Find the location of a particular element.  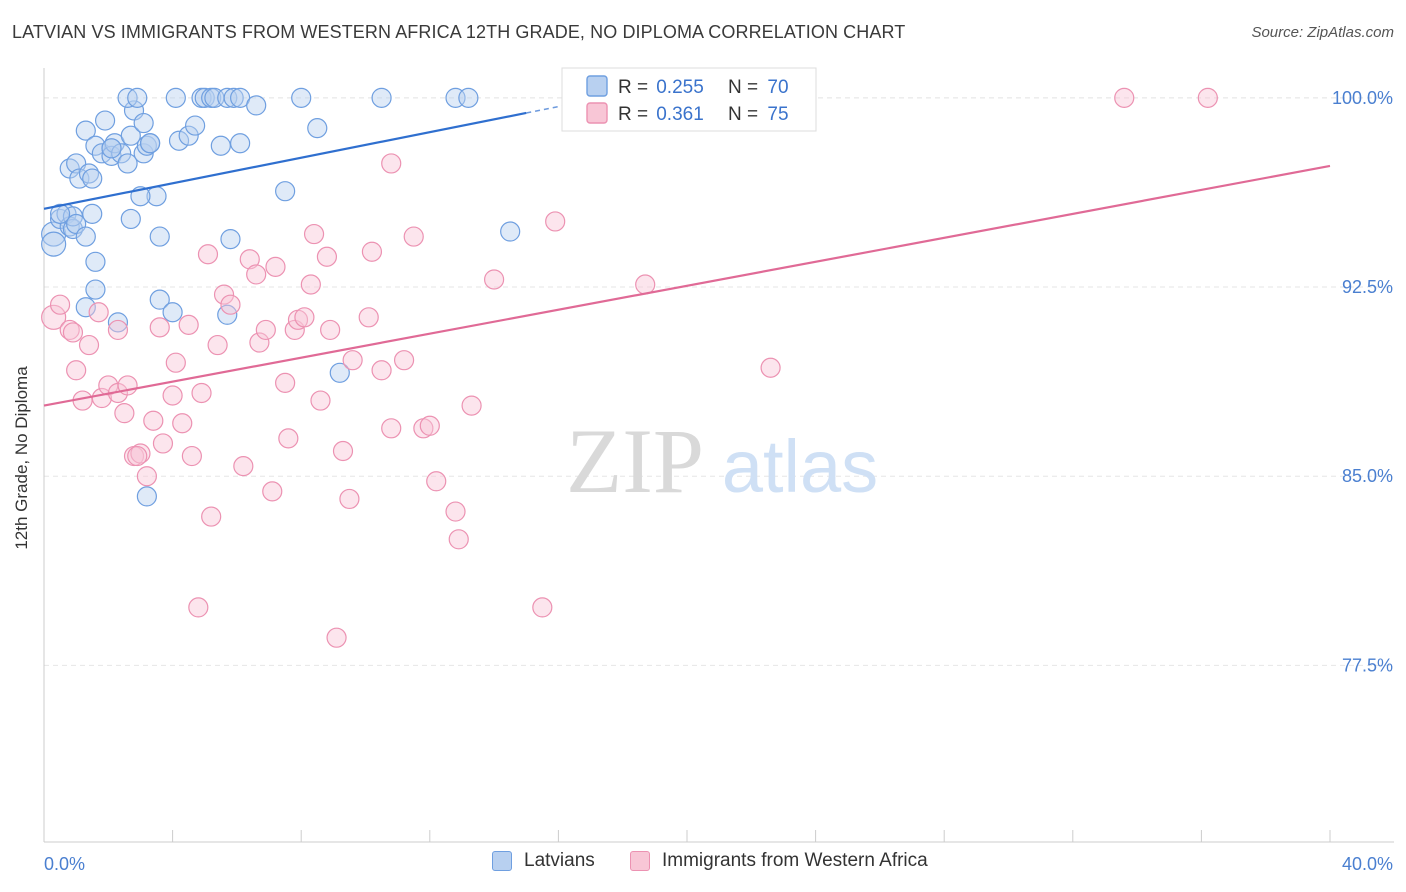

legend-r-label-1: R = is located at coordinates (633, 114).